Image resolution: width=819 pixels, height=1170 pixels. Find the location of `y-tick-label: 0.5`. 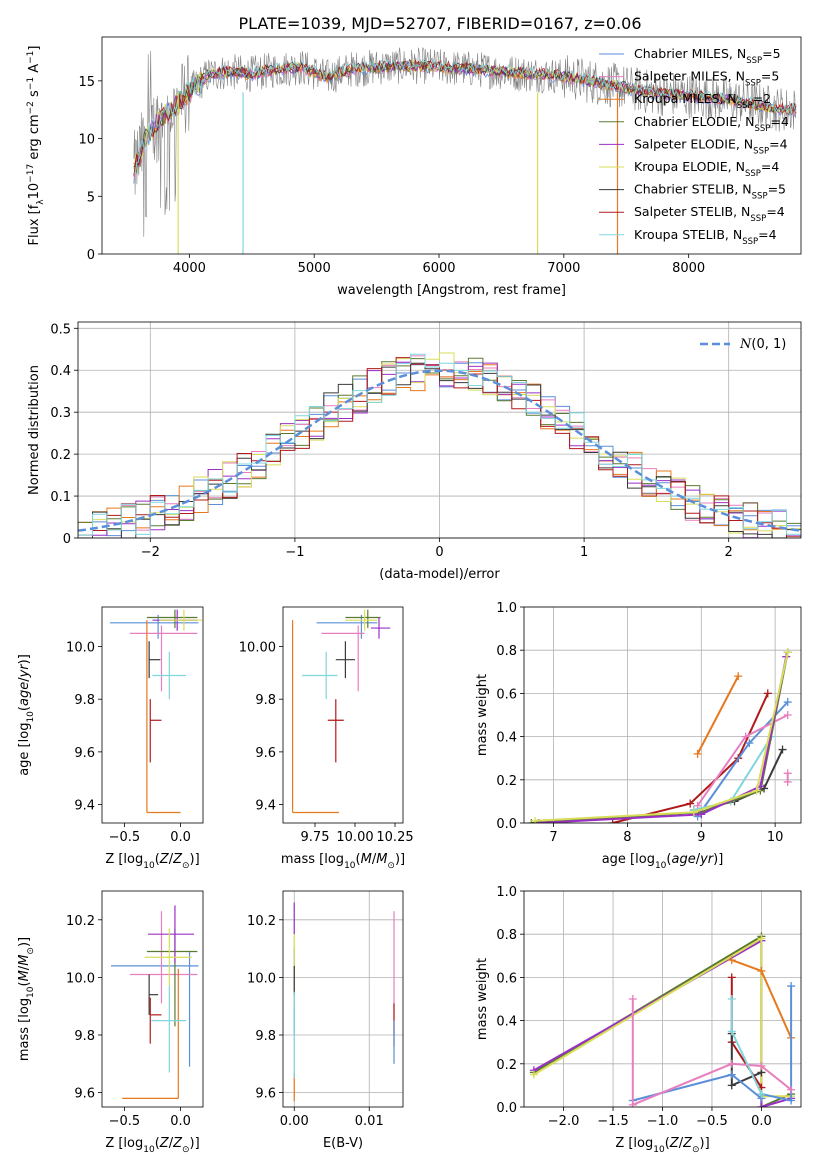

y-tick-label: 0.5 is located at coordinates (60, 329).